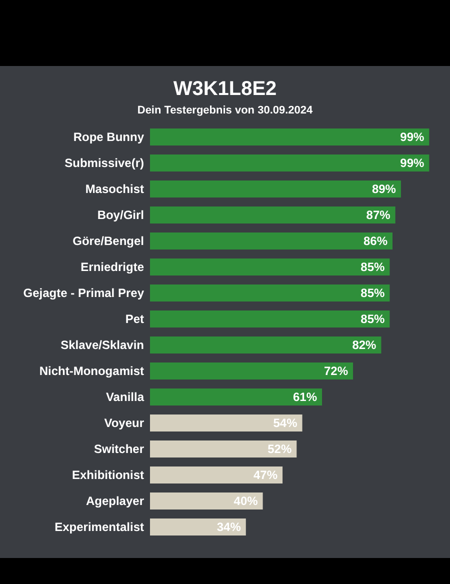  Describe the element at coordinates (246, 501) in the screenshot. I see `data-label: 40%` at that location.